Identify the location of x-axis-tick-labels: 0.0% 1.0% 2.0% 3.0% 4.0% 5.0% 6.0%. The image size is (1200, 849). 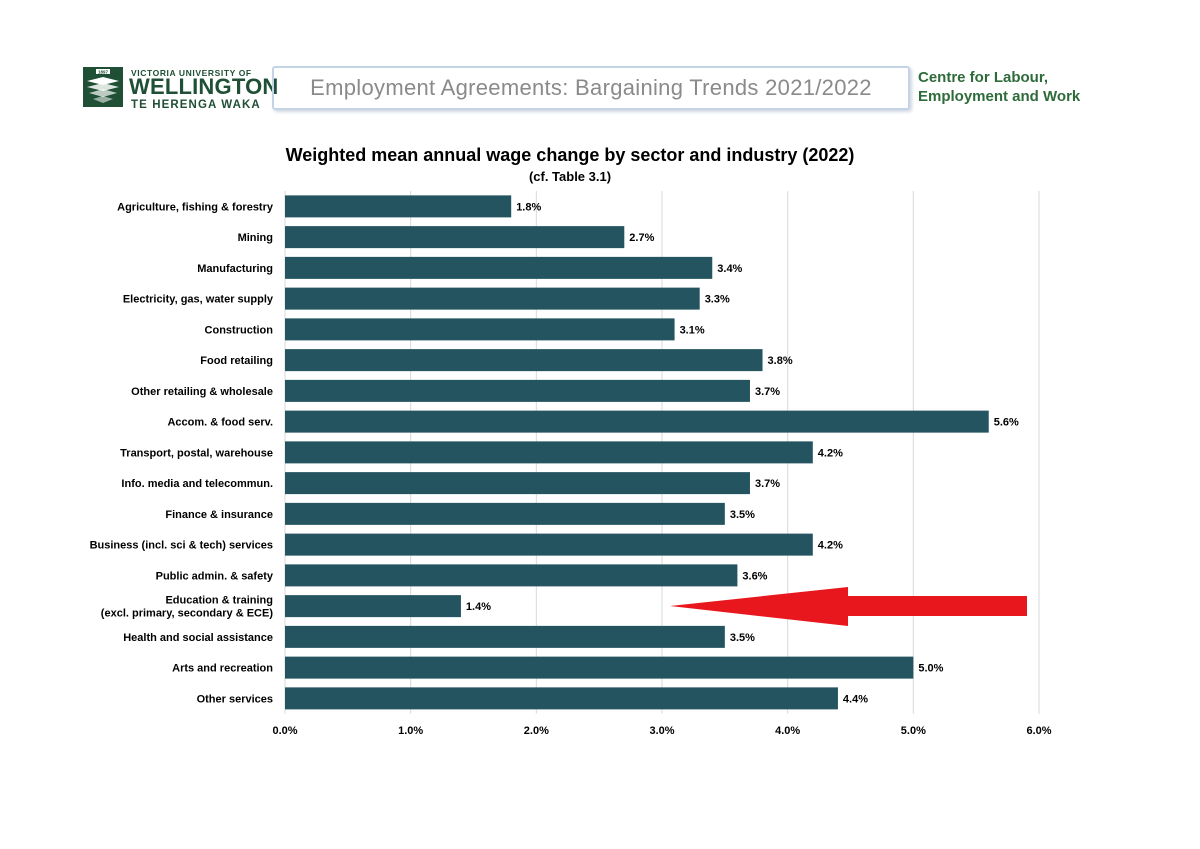
(661, 731).